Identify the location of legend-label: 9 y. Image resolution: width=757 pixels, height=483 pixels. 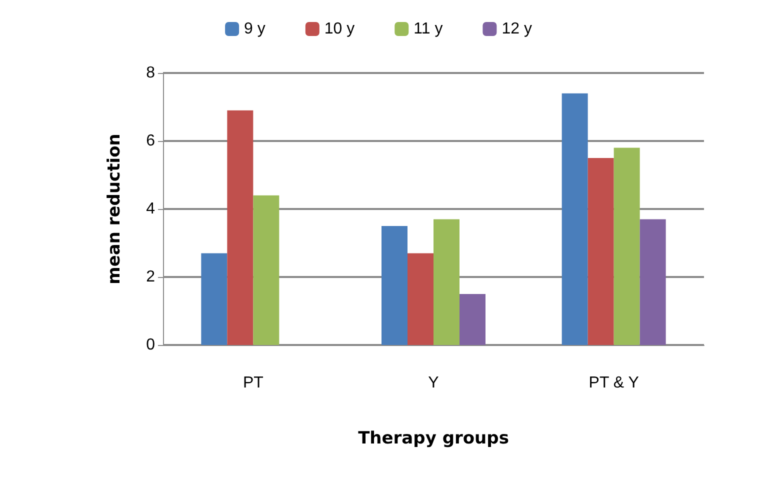
(255, 29).